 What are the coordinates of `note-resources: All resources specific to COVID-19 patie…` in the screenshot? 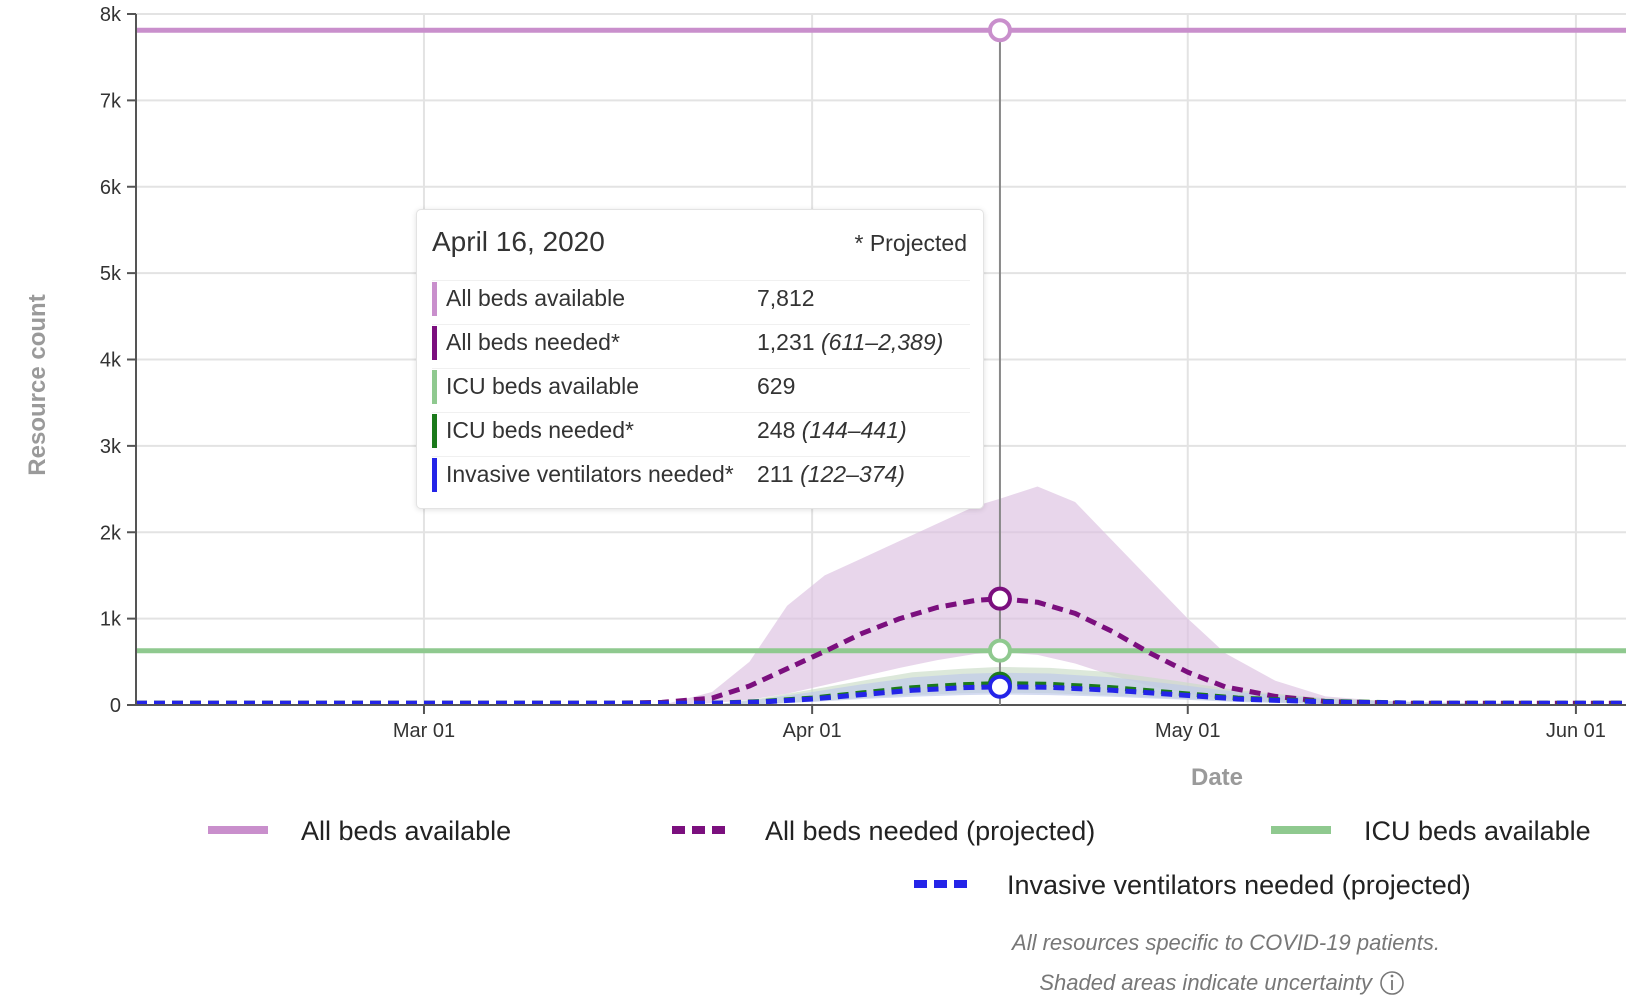 It's located at (1225, 942).